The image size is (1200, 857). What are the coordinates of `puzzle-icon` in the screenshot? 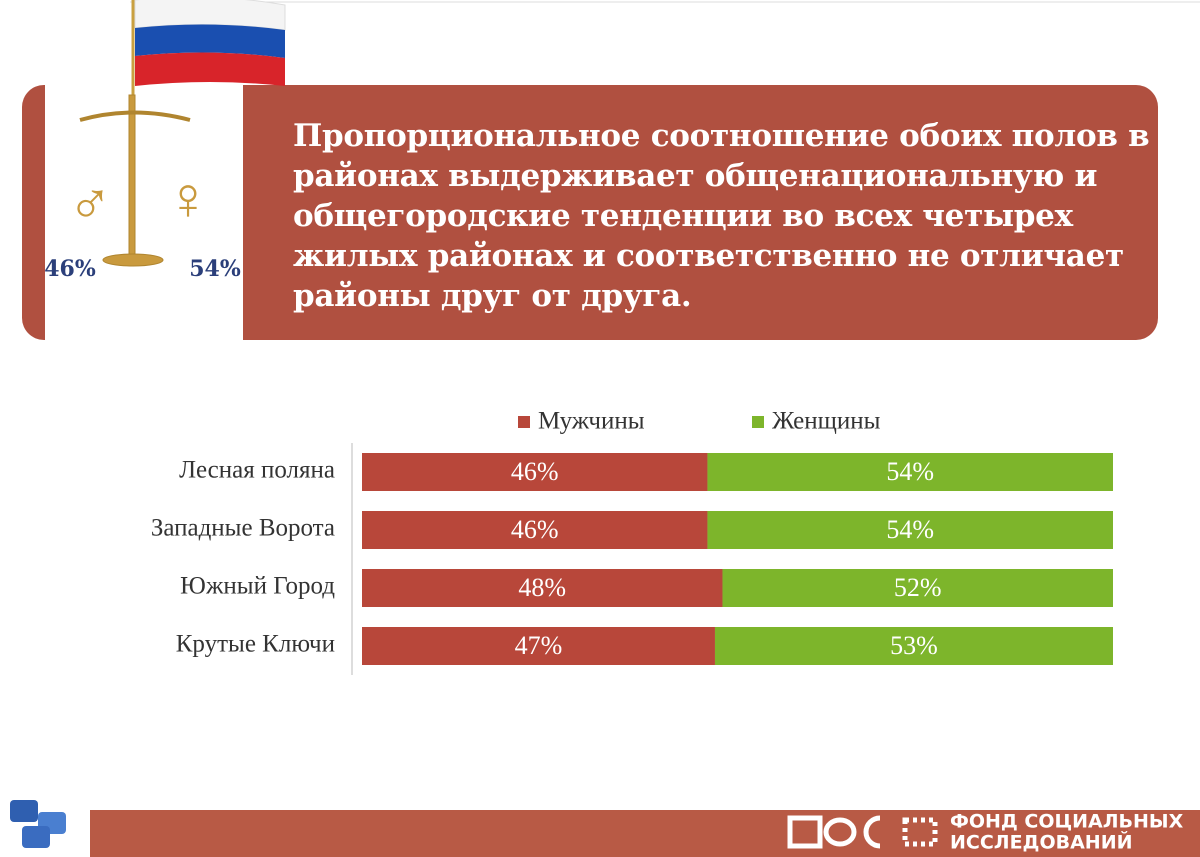 It's located at (38, 824).